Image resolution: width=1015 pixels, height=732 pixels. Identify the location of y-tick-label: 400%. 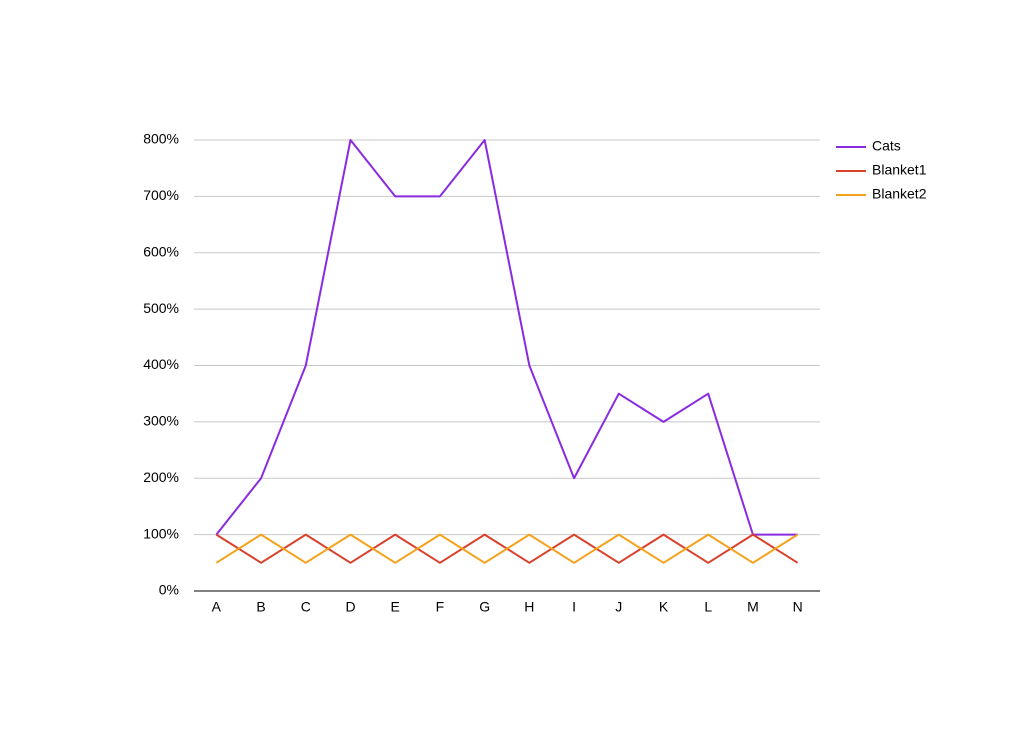
(161, 364).